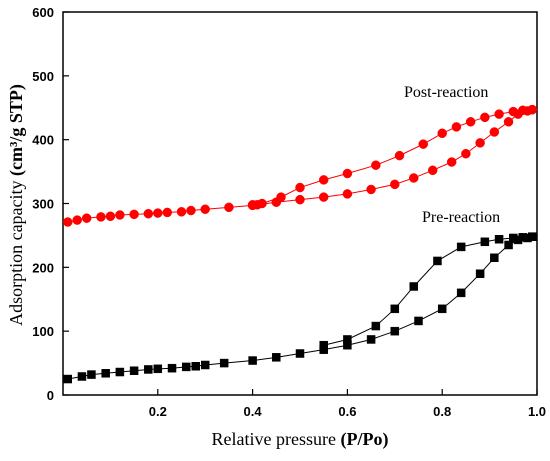 The width and height of the screenshot is (550, 461). Describe the element at coordinates (16, 205) in the screenshot. I see `y-axis-label: Adsorption capacity (cm³/g STP)` at that location.